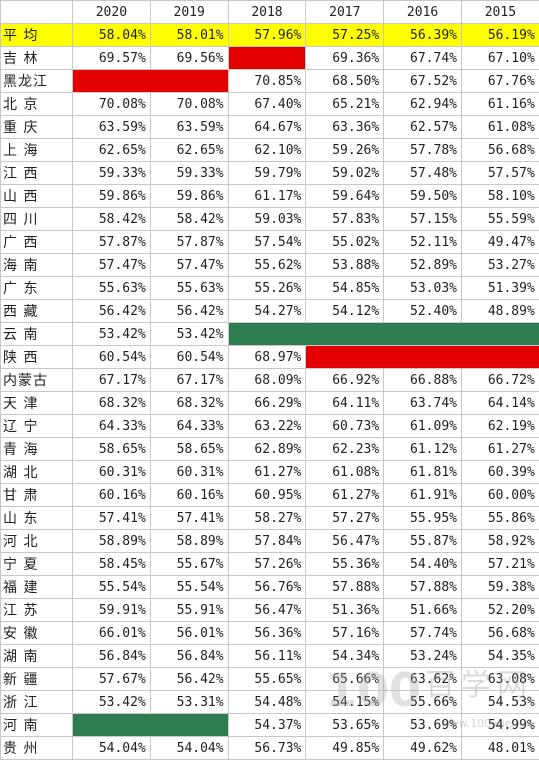  Describe the element at coordinates (500, 725) in the screenshot. I see `value-cell: 54.99%` at that location.